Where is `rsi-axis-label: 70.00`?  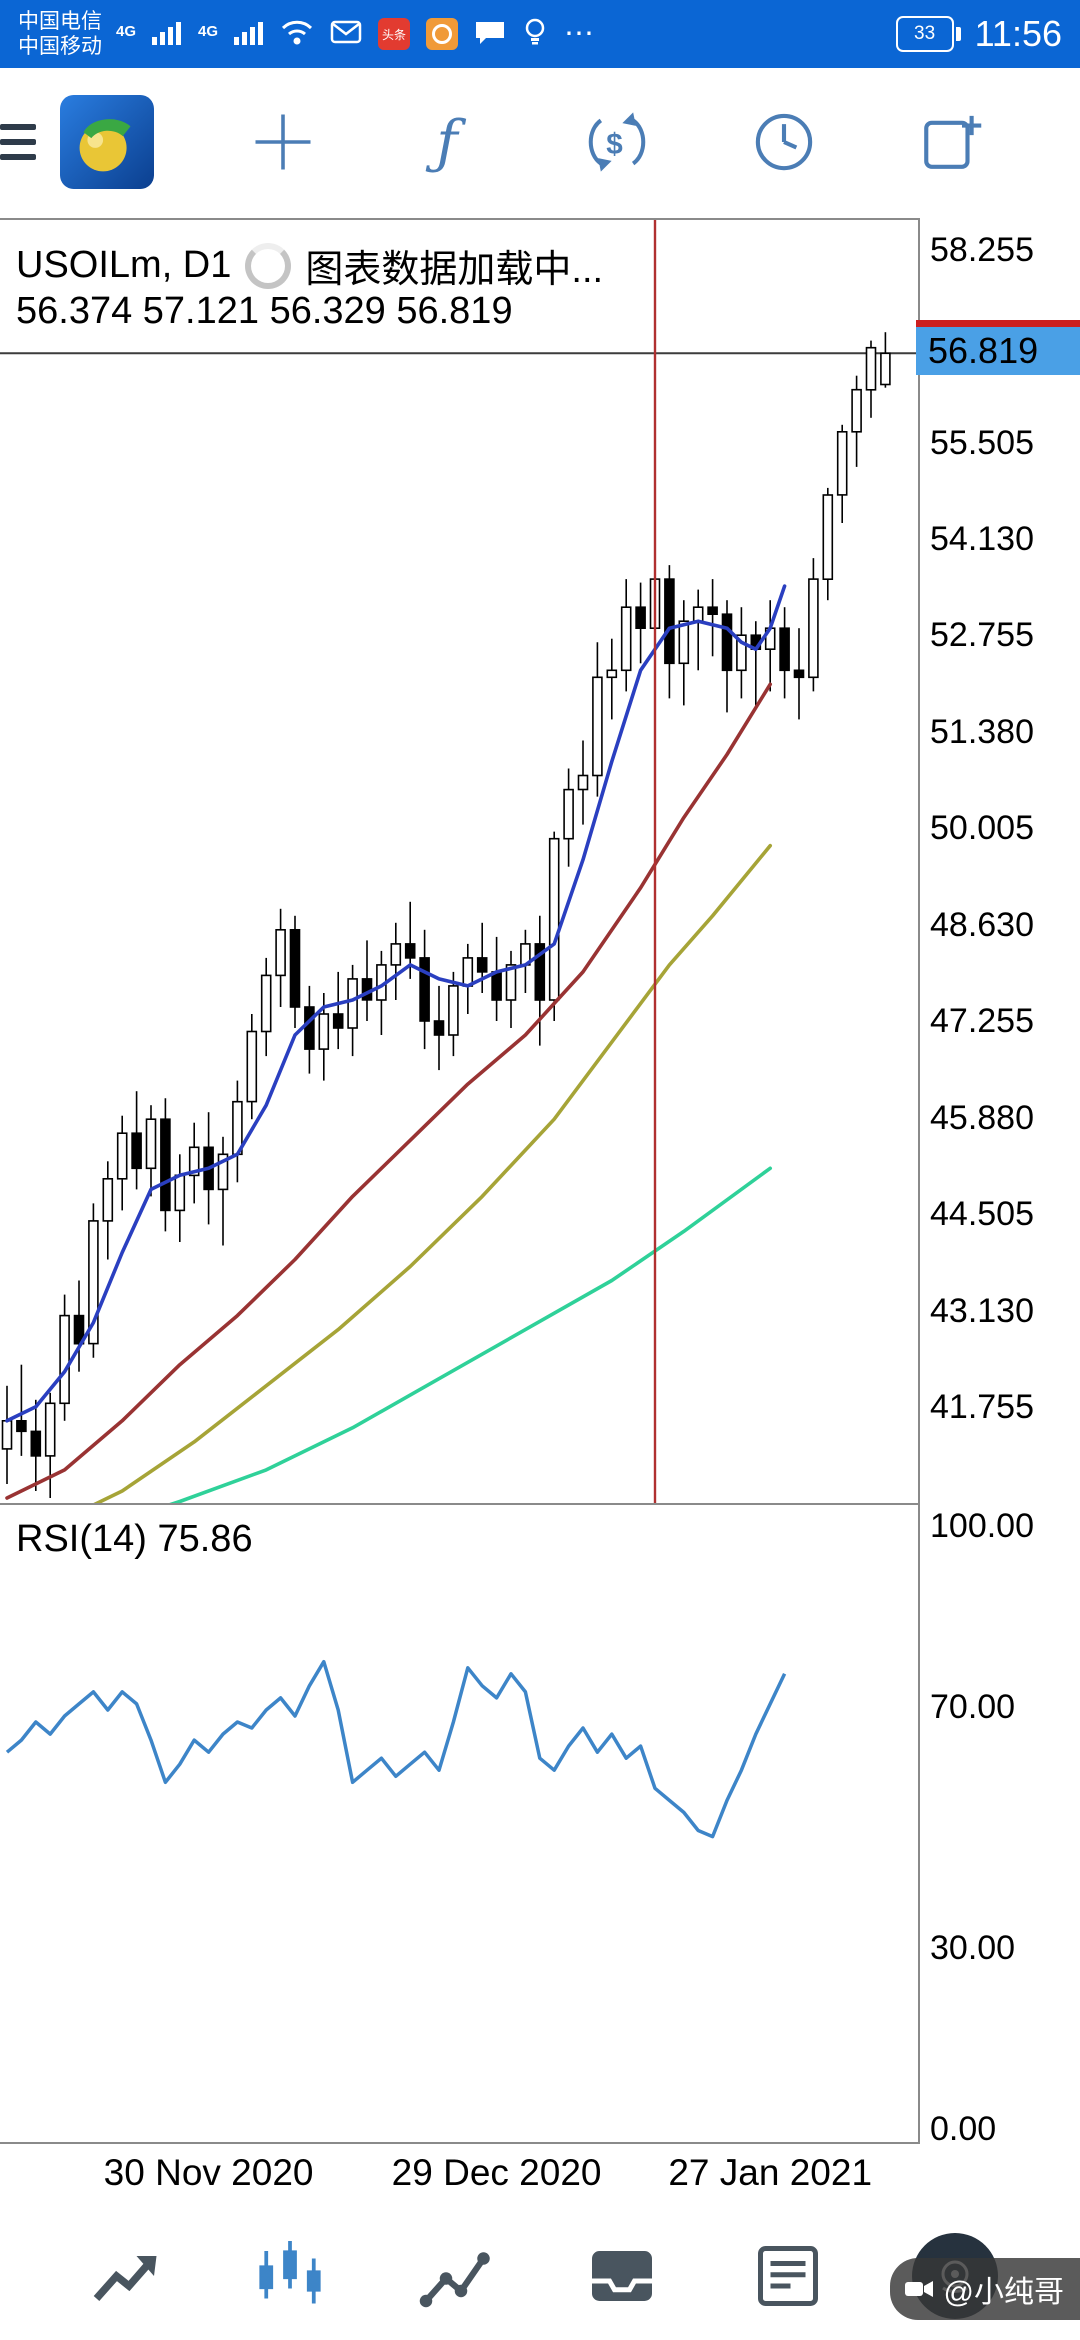 rsi-axis-label: 70.00 is located at coordinates (973, 1706).